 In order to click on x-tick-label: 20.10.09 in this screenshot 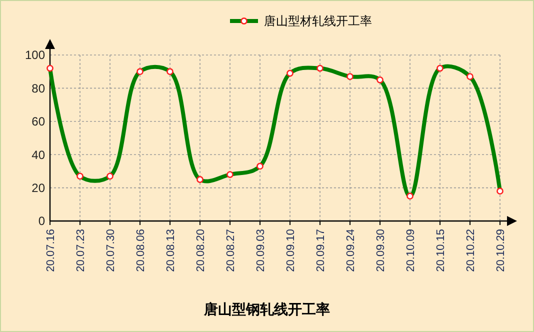, I will do `click(411, 250)`.